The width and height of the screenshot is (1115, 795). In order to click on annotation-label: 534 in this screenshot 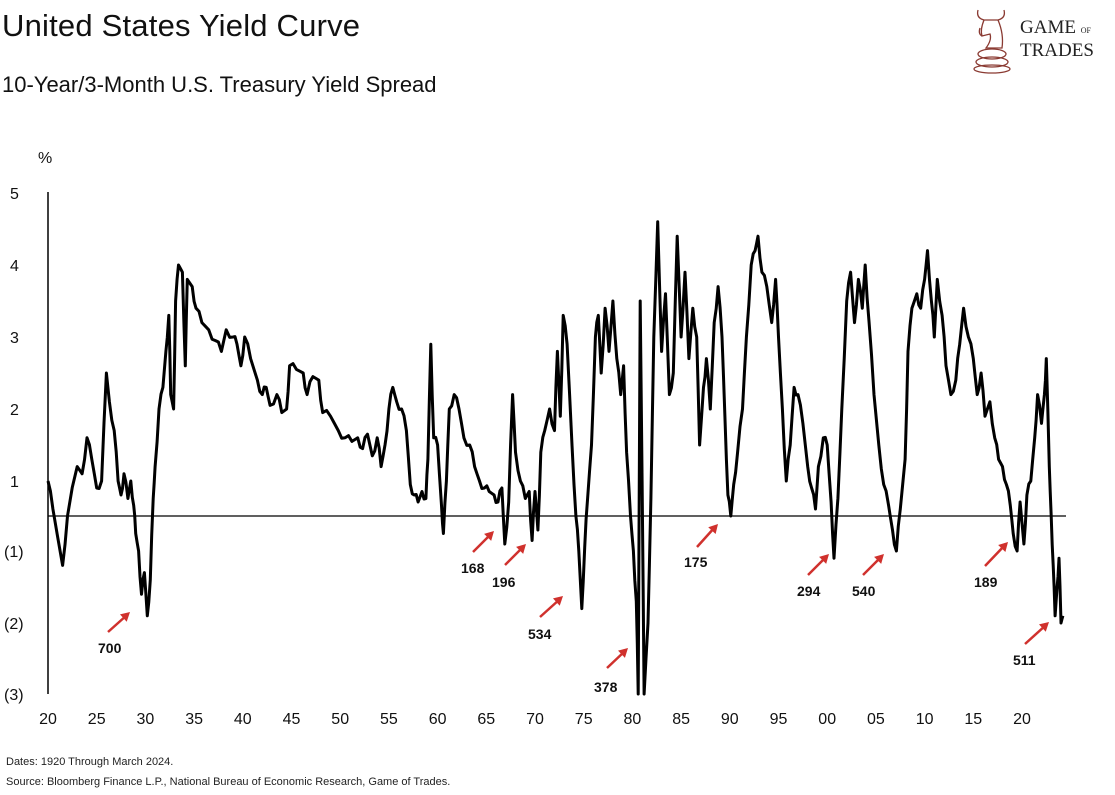, I will do `click(540, 634)`.